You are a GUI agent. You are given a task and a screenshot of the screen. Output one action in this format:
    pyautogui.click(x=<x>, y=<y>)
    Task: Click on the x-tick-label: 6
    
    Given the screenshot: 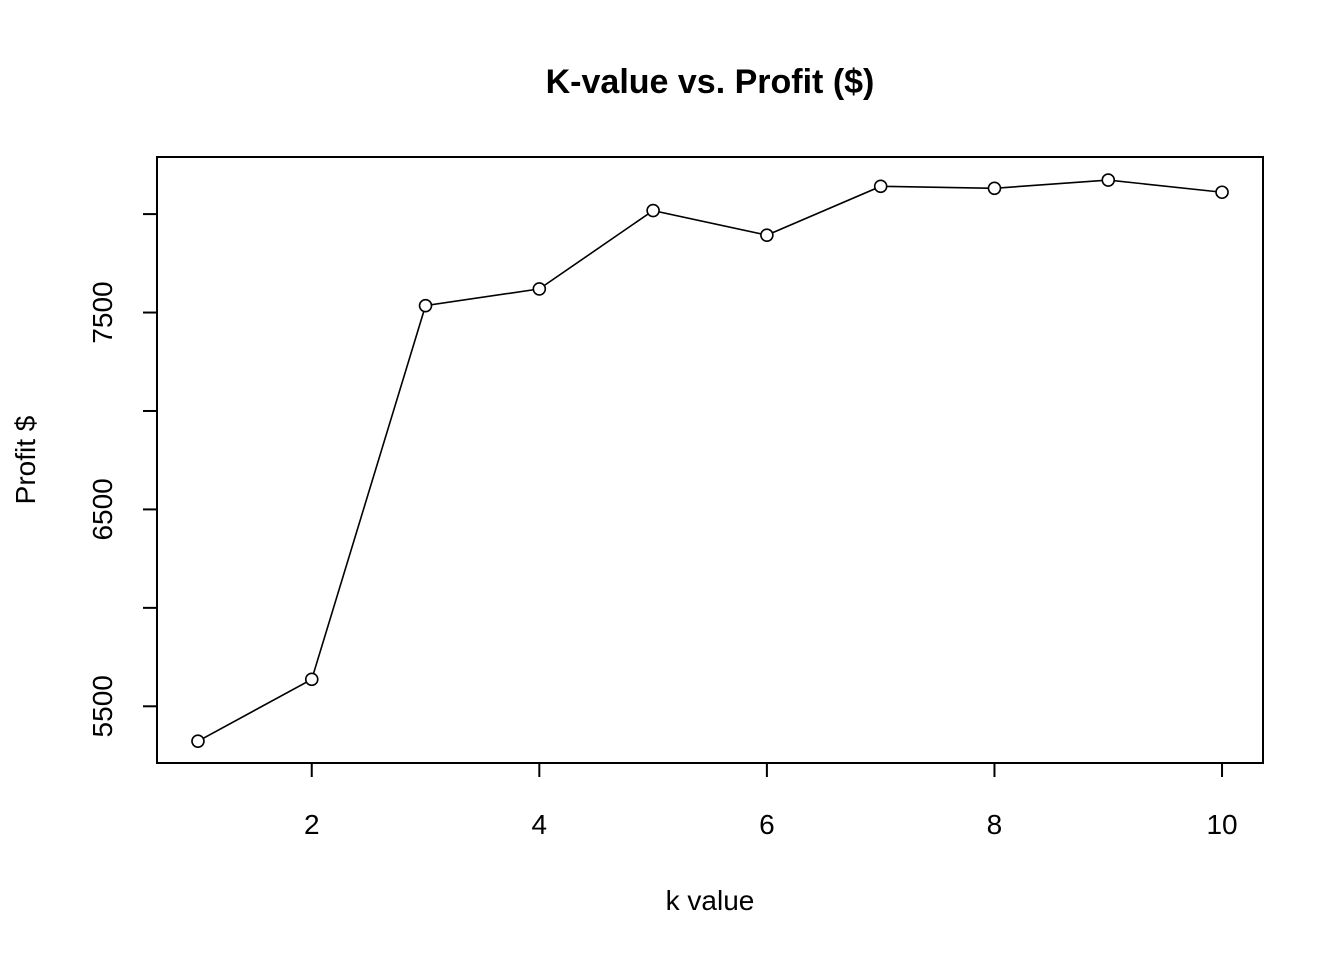 What is the action you would take?
    pyautogui.click(x=767, y=824)
    